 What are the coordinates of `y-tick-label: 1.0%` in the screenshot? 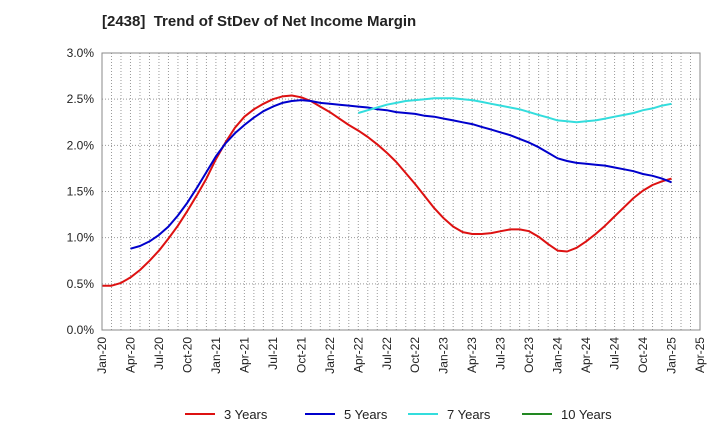 It's located at (81, 238).